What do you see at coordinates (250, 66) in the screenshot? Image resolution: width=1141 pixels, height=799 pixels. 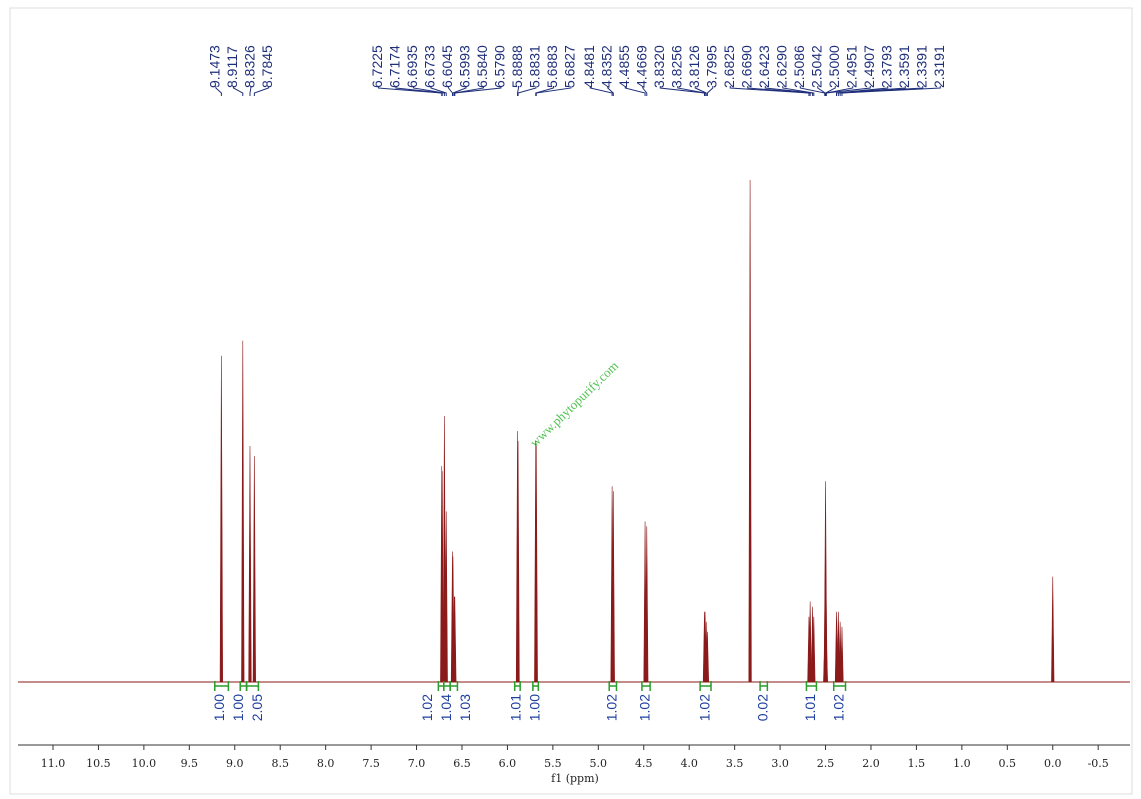 I see `peak-label: 8.8326` at bounding box center [250, 66].